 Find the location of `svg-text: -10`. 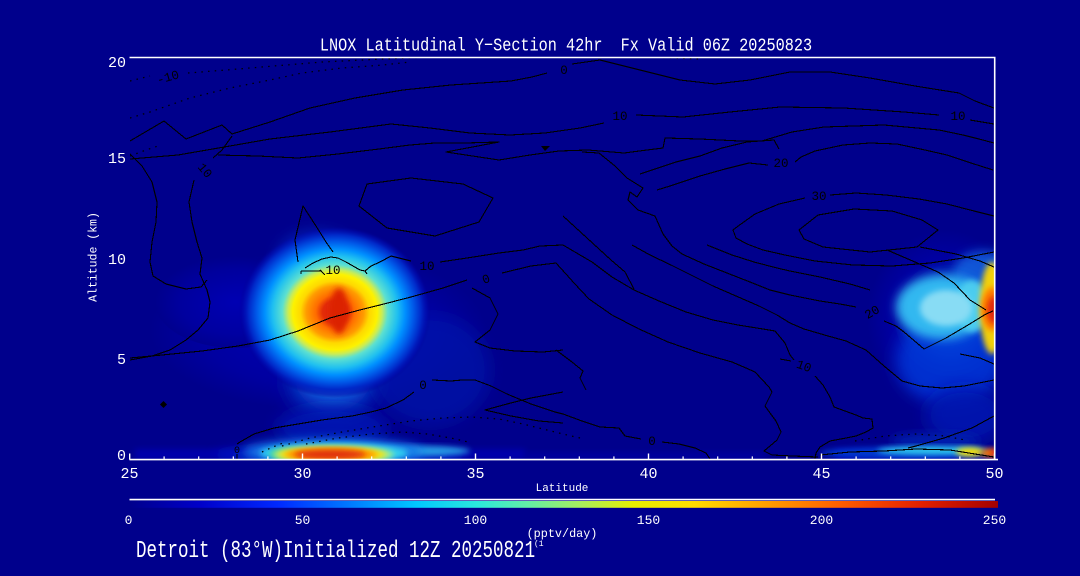

svg-text: -10 is located at coordinates (168, 78).